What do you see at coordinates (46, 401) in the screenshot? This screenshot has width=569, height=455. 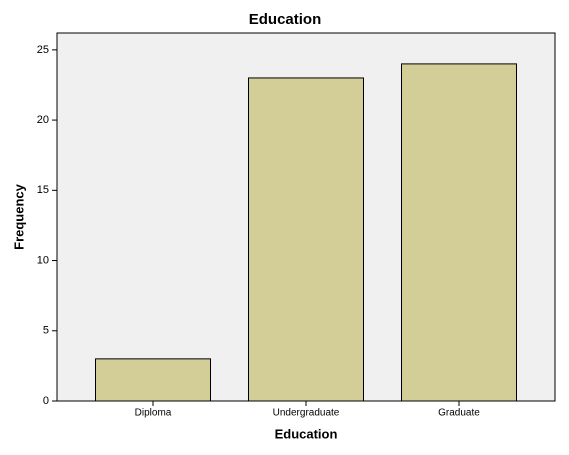 I see `y-tick-label: 0` at bounding box center [46, 401].